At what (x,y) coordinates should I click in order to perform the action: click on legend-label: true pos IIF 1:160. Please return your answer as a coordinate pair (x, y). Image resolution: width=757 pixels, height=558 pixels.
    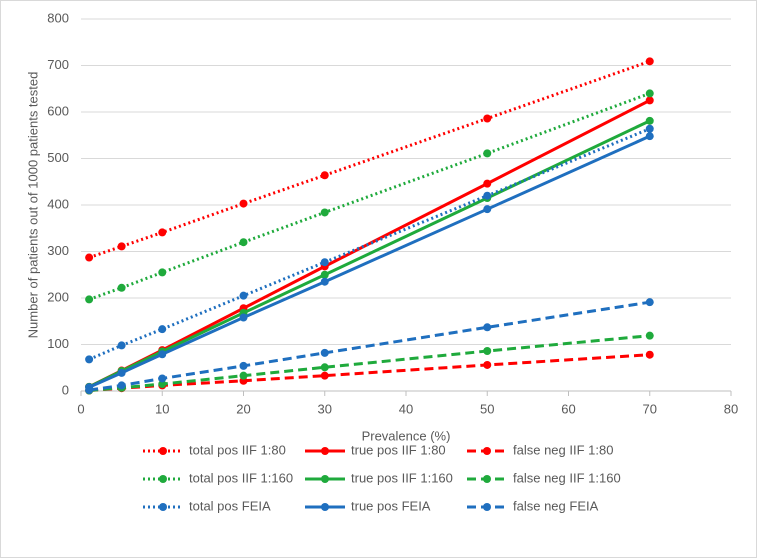
    Looking at the image, I should click on (402, 477).